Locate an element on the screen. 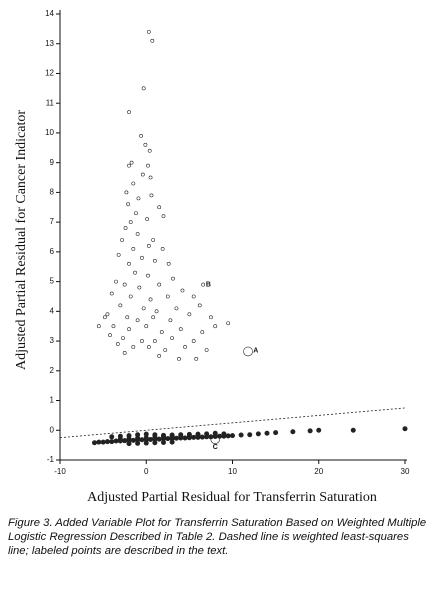  y-tick-label: 6 is located at coordinates (52, 251).